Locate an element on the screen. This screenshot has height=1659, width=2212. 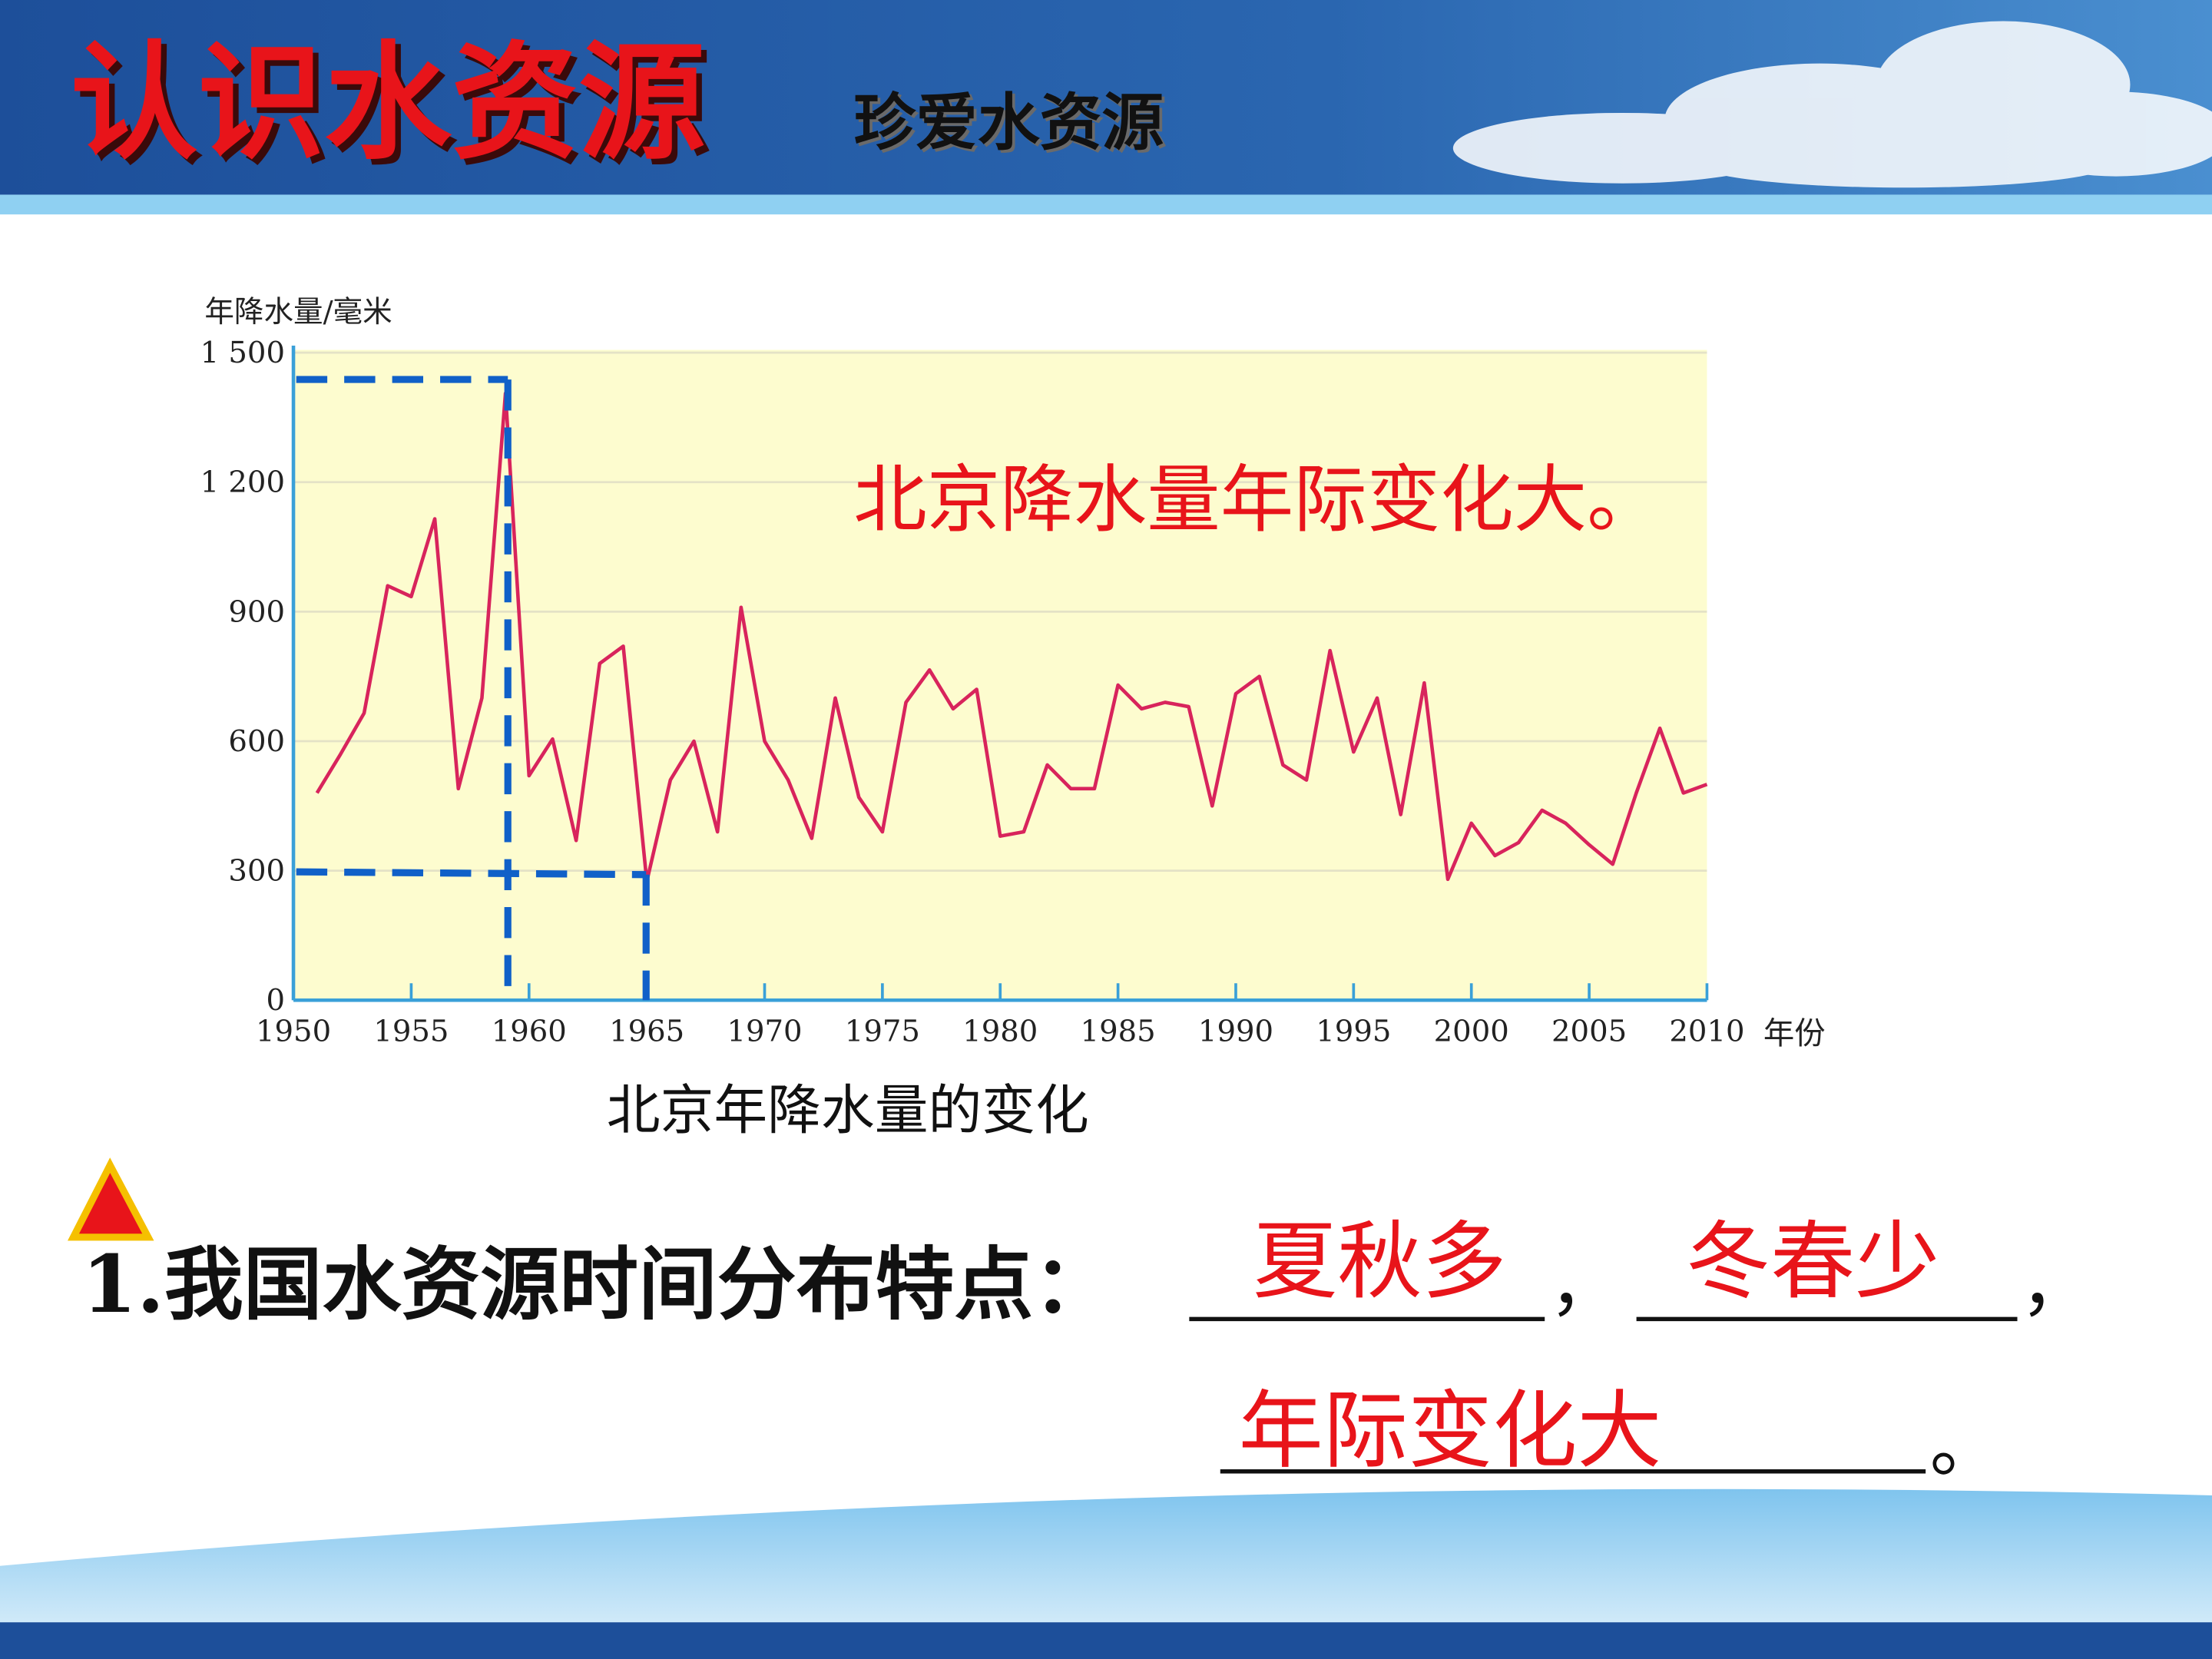
x-tick-label: 2000 is located at coordinates (1471, 1032).